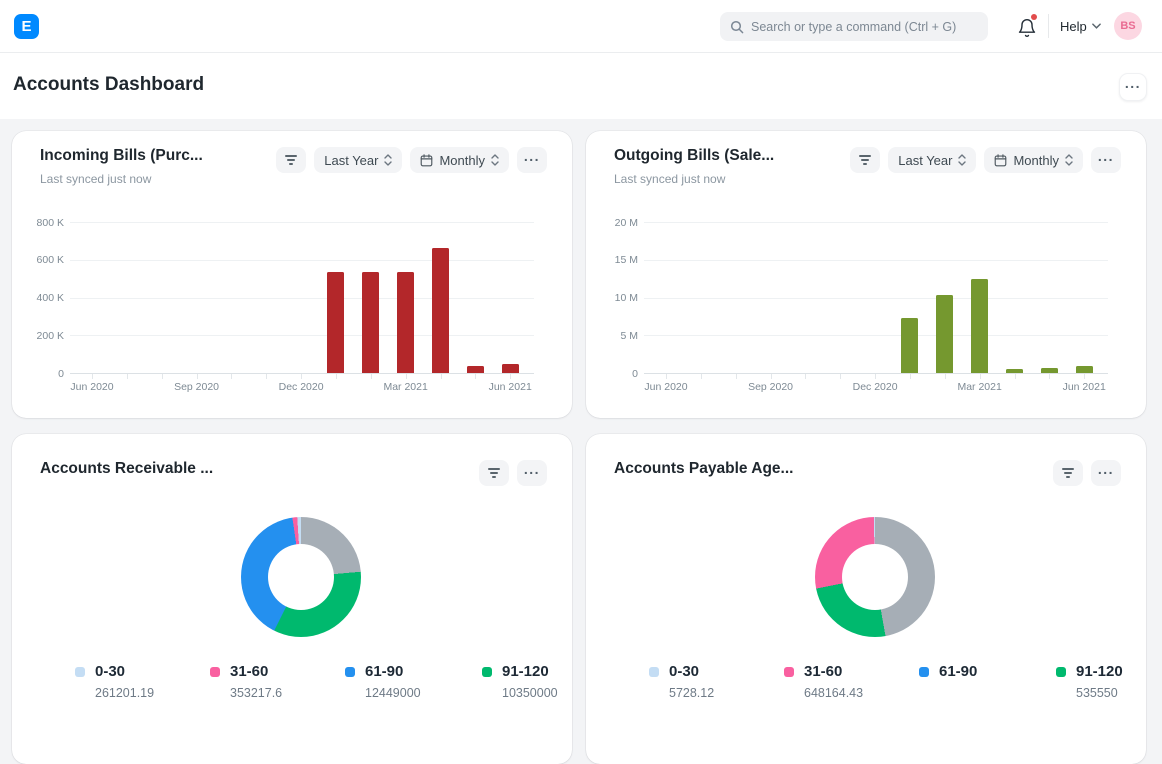  Describe the element at coordinates (864, 26) in the screenshot. I see `search-input` at that location.